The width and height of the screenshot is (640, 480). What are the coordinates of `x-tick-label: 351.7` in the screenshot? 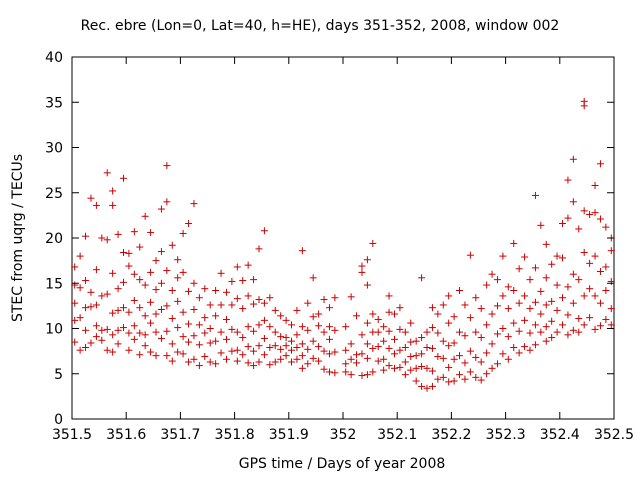 It's located at (180, 435).